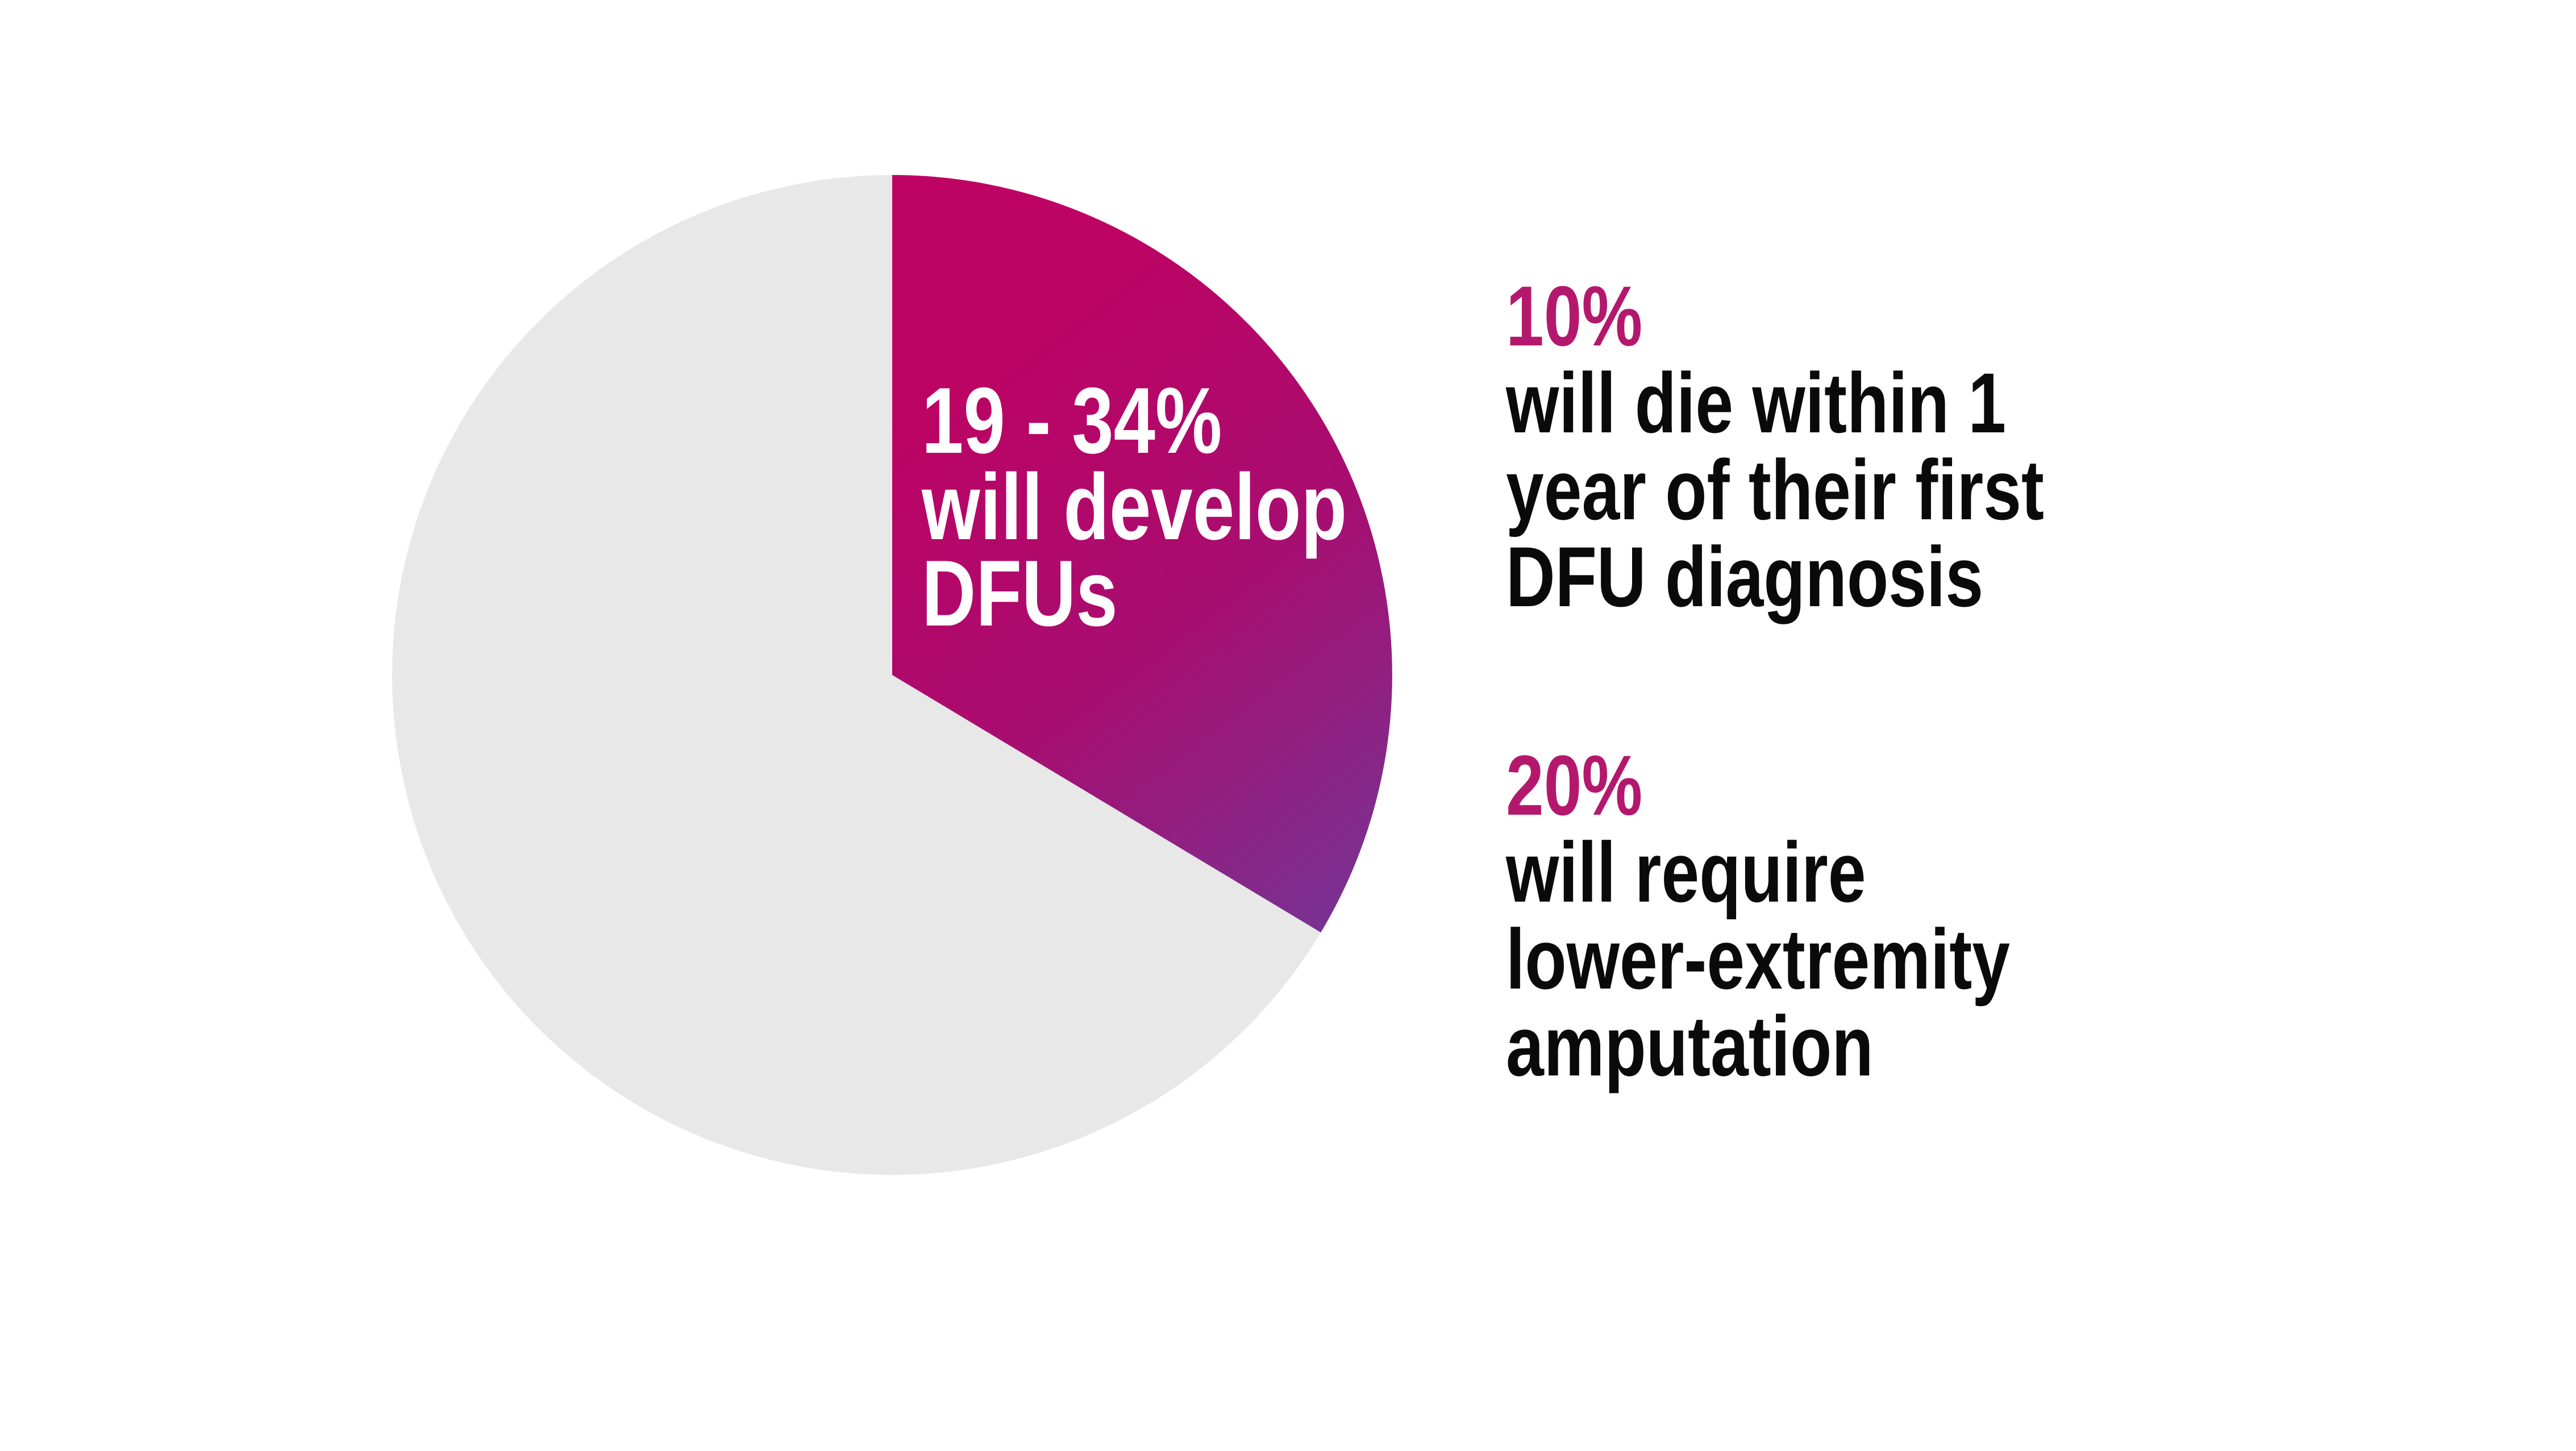  Describe the element at coordinates (1745, 576) in the screenshot. I see `stat-text-line: DFU diagnosis` at that location.